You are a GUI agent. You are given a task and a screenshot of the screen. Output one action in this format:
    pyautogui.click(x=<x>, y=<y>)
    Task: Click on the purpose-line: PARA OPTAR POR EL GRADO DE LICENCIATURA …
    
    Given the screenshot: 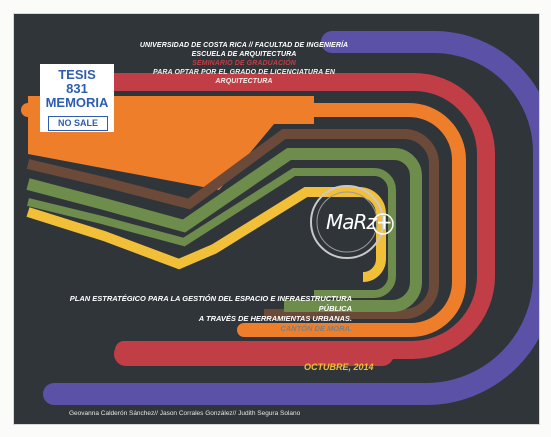 What is the action you would take?
    pyautogui.click(x=244, y=77)
    